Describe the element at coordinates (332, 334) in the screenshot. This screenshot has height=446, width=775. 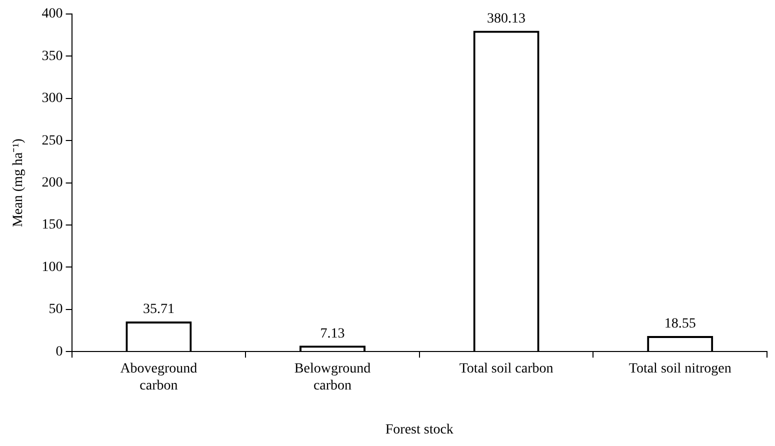
I see `data-label: 7.13` at that location.